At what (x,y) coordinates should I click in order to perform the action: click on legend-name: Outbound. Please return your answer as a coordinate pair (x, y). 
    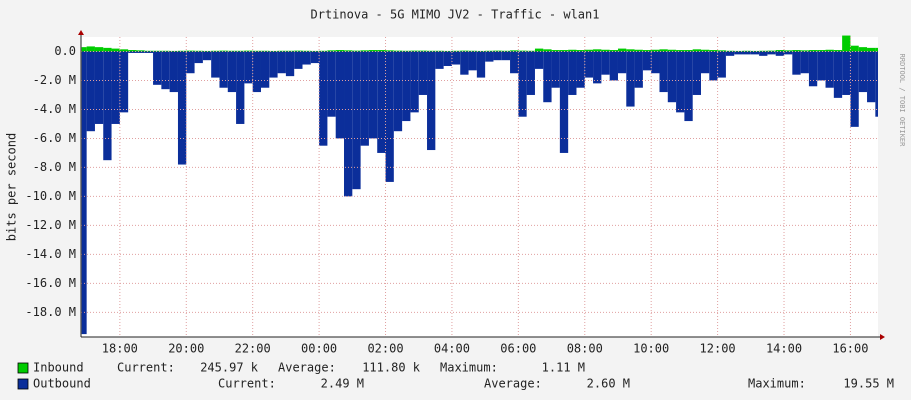
    Looking at the image, I should click on (62, 384).